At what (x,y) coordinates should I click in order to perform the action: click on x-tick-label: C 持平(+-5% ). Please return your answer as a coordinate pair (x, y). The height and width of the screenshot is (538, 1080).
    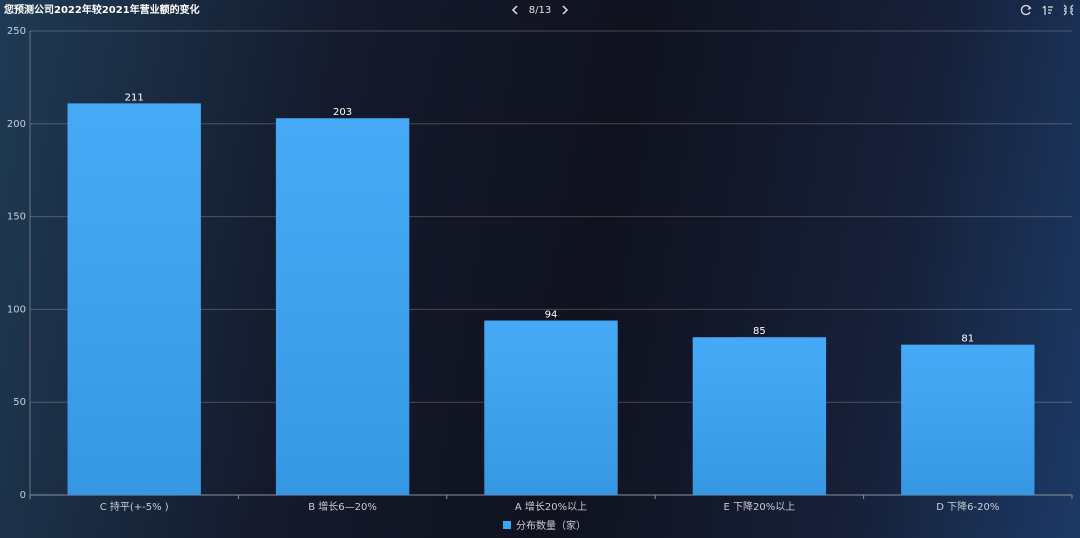
    Looking at the image, I should click on (134, 506).